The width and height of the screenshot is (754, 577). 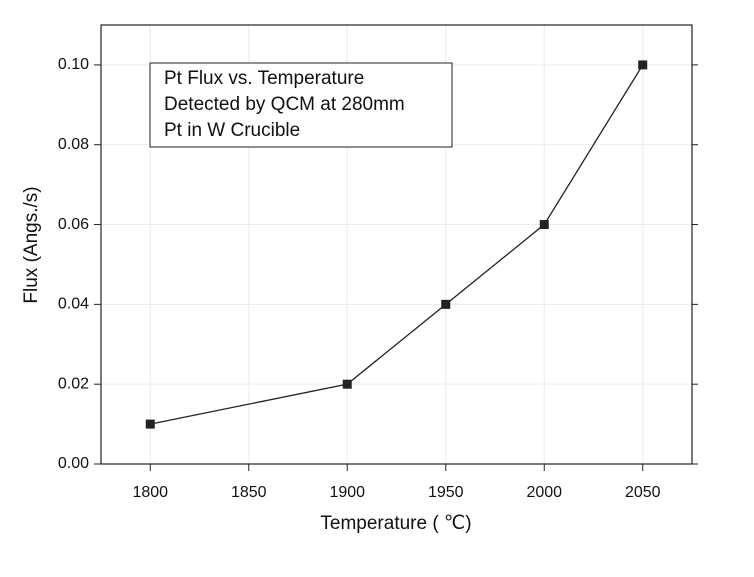 I want to click on annotation-box, so click(x=301, y=105).